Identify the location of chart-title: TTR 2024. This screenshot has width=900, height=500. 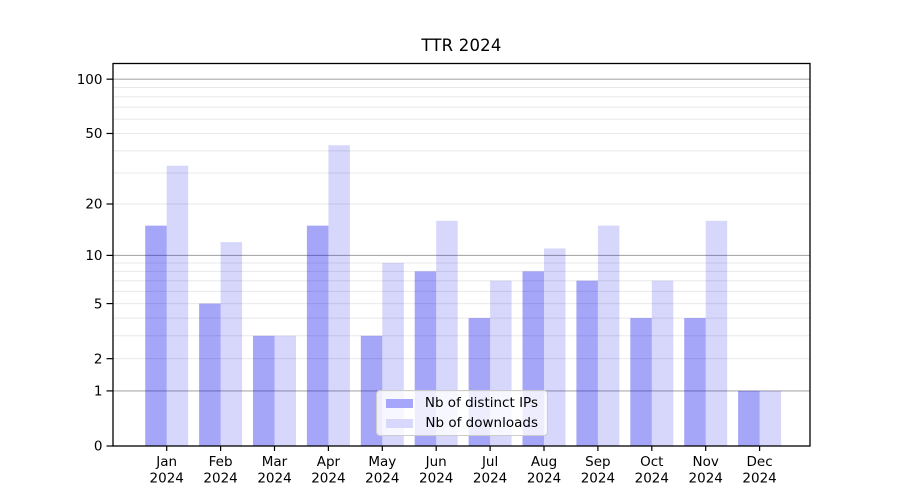
(461, 45).